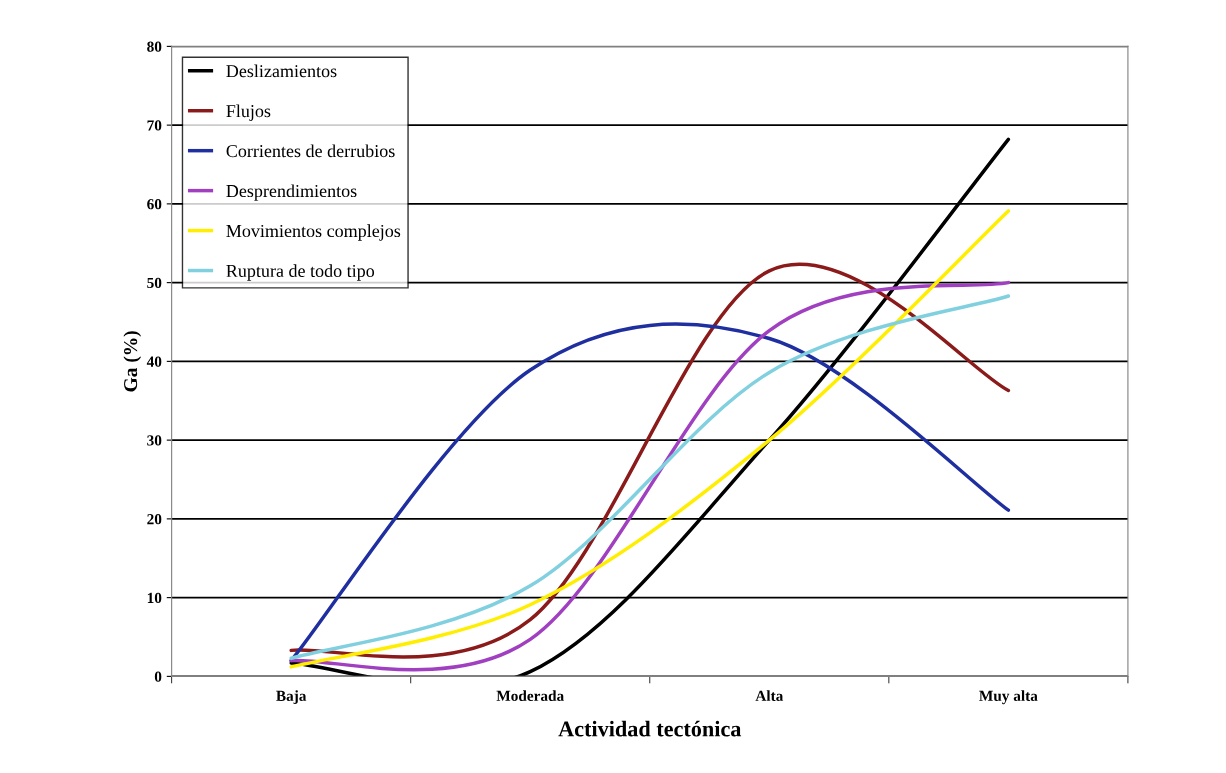 This screenshot has width=1226, height=773. What do you see at coordinates (530, 696) in the screenshot?
I see `x-tick-label: Moderada` at bounding box center [530, 696].